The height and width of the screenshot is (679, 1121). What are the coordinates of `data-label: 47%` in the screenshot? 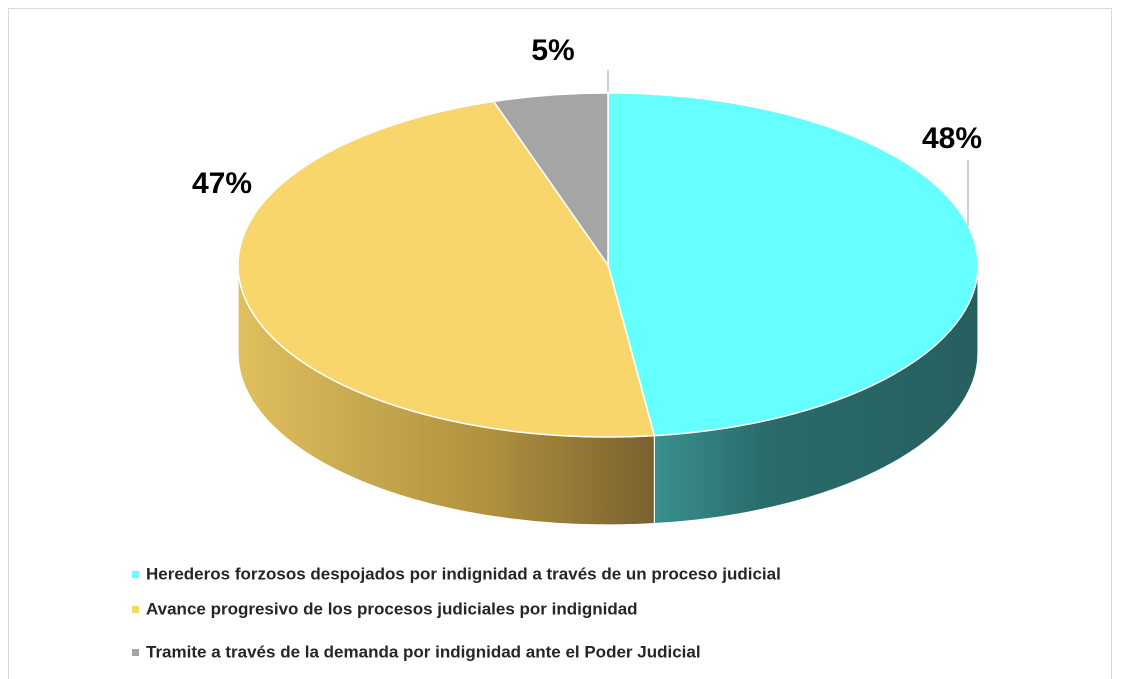 It's located at (222, 183).